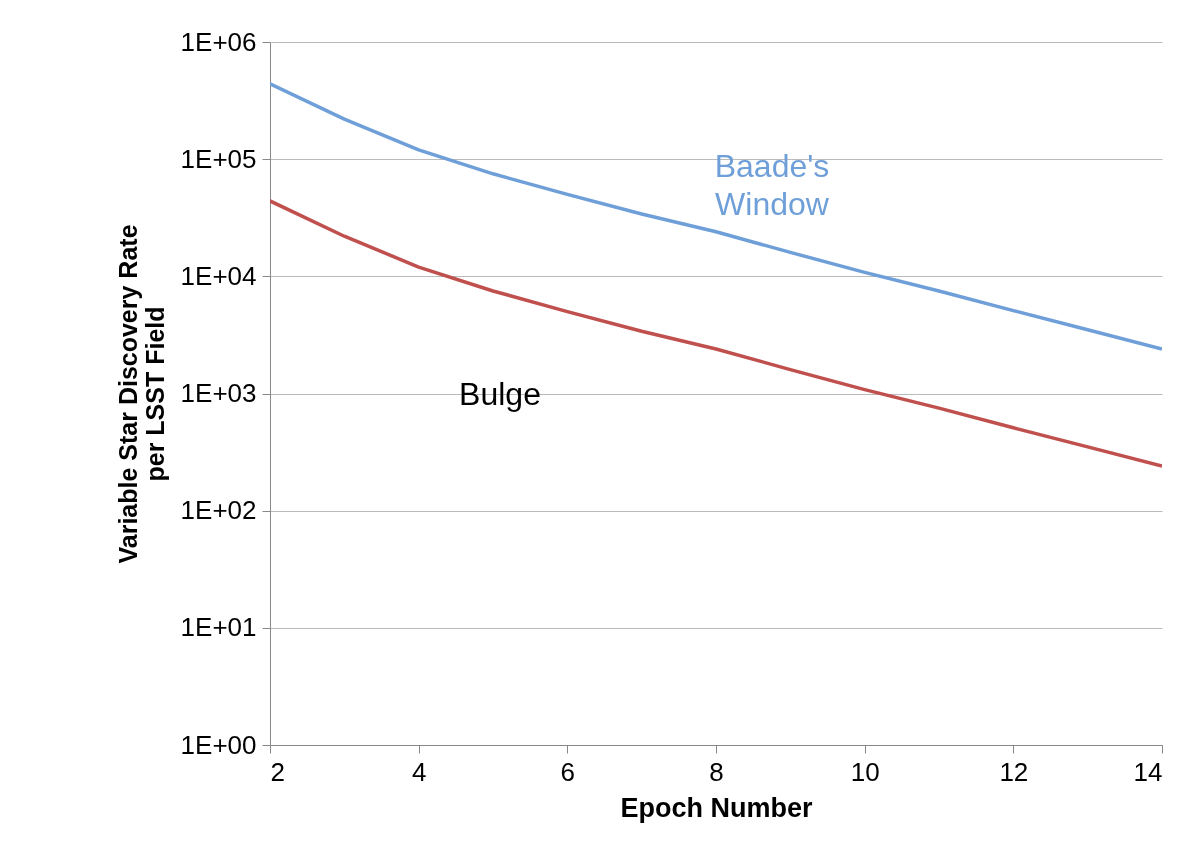 This screenshot has width=1184, height=866. I want to click on y-tick-label: 1E+04, so click(218, 275).